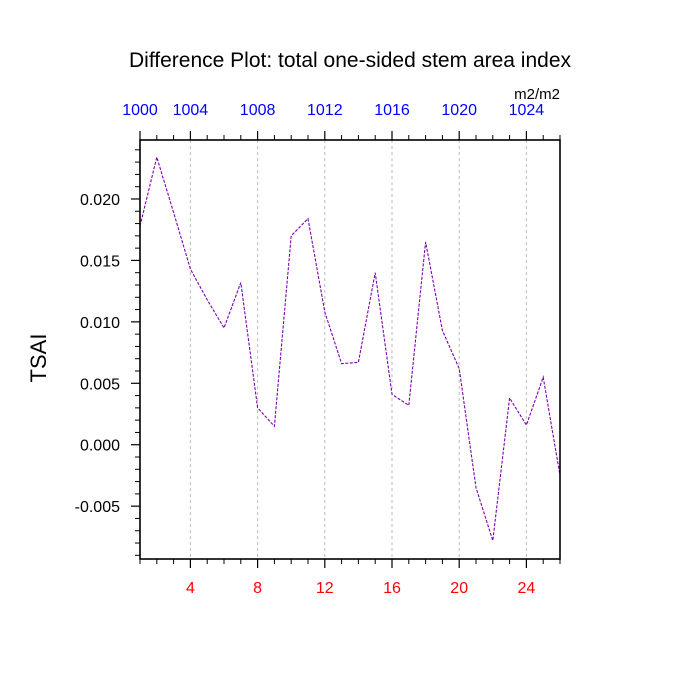  Describe the element at coordinates (537, 94) in the screenshot. I see `units-label: m2/m2` at that location.